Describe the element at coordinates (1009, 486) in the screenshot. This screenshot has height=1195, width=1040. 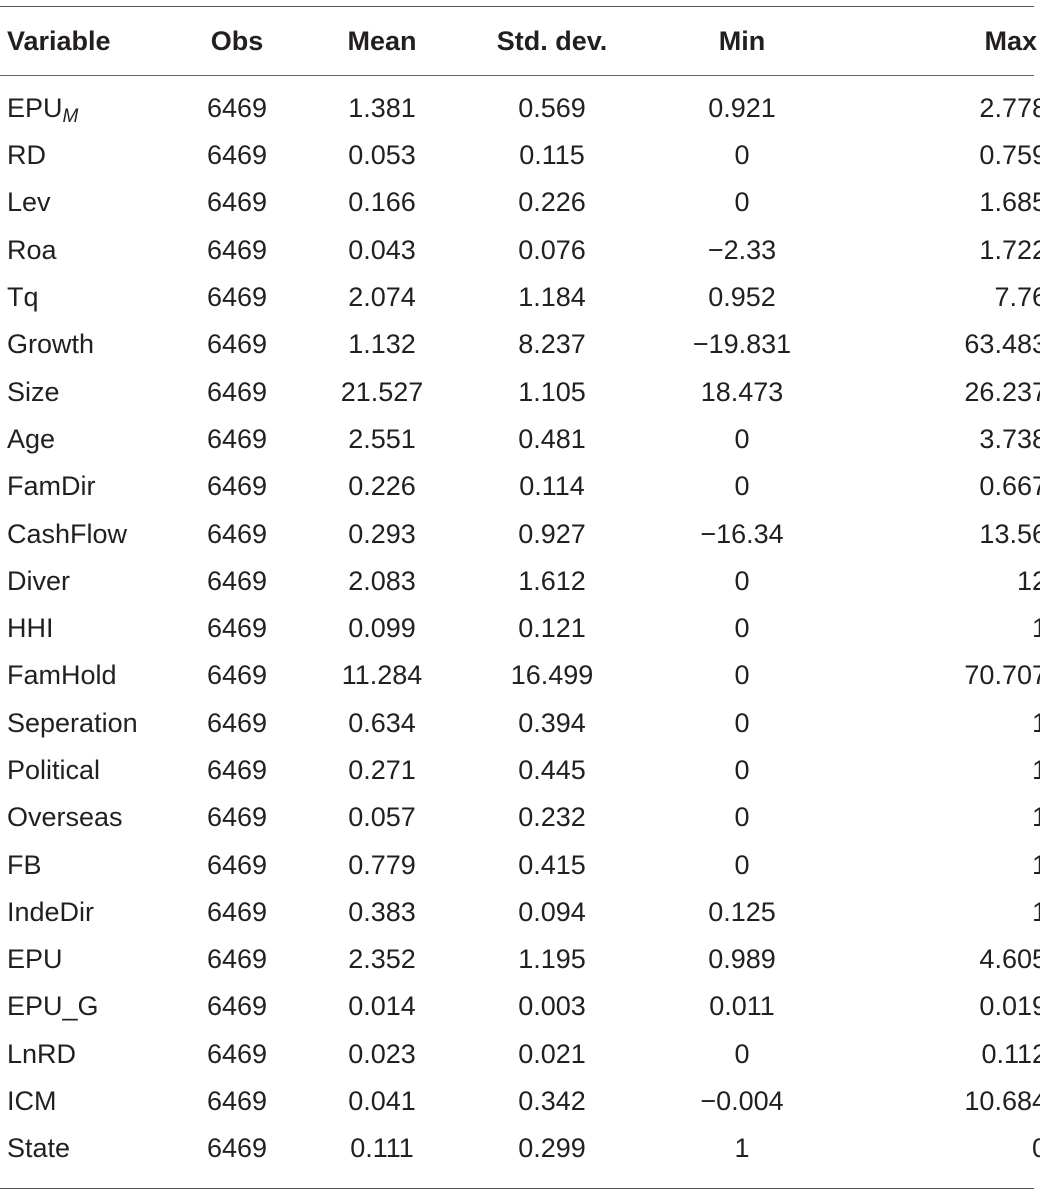
I see `cell-max-text: 0.667` at that location.